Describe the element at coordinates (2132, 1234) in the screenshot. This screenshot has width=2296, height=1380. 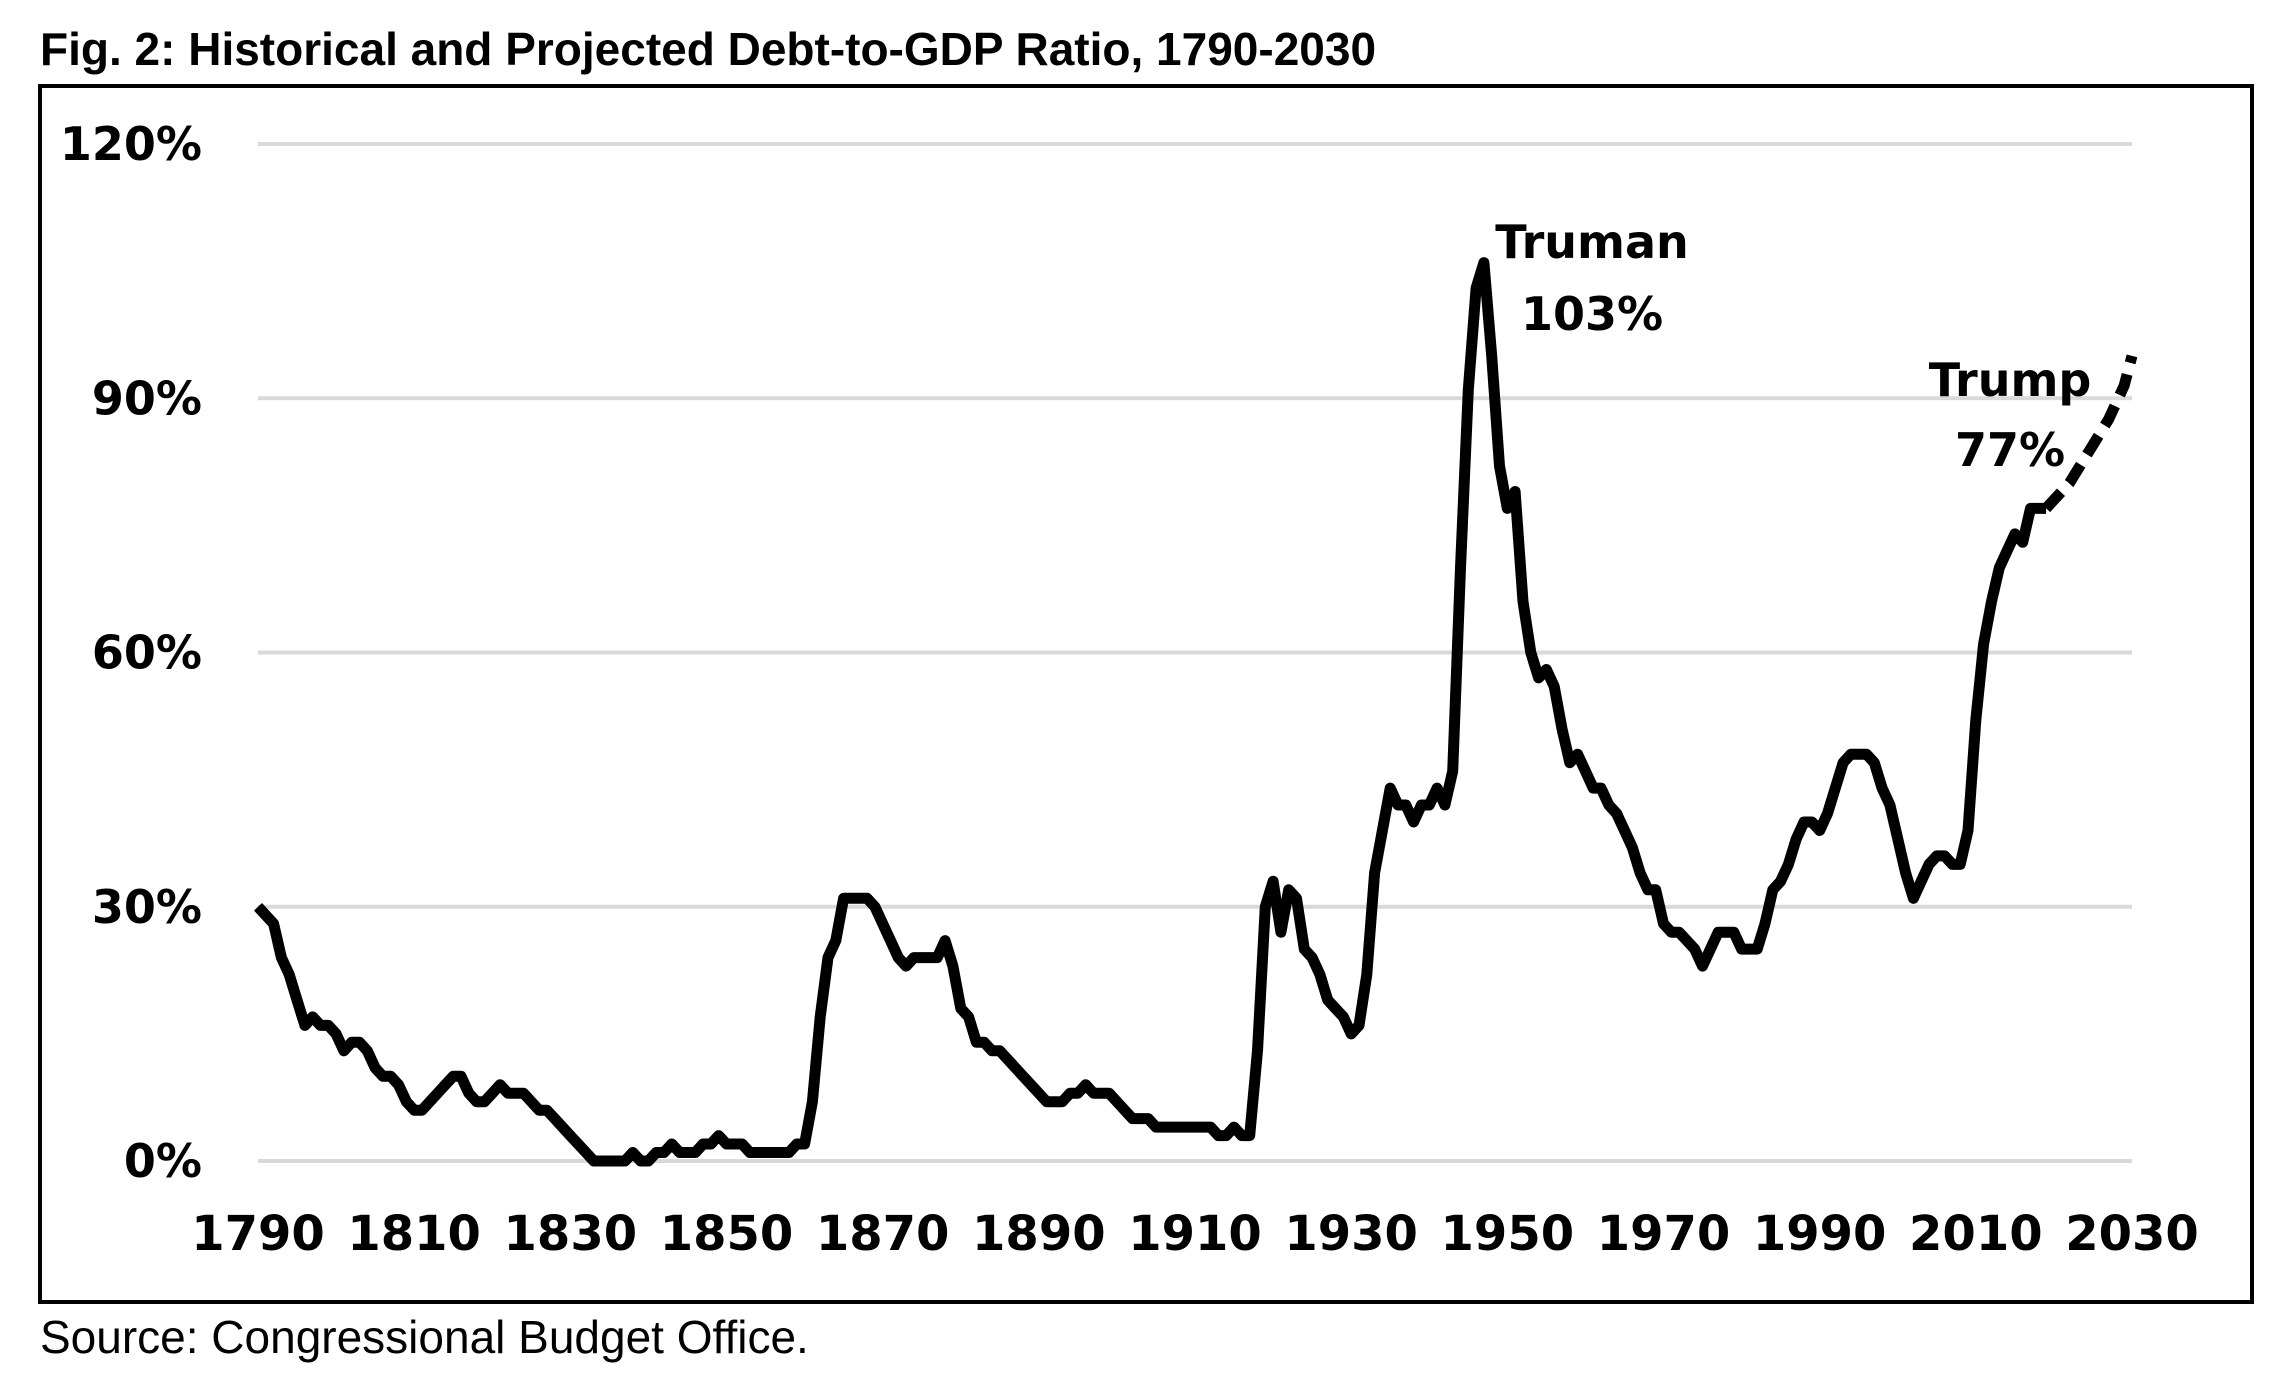
I see `x-tick-label: 2030` at that location.